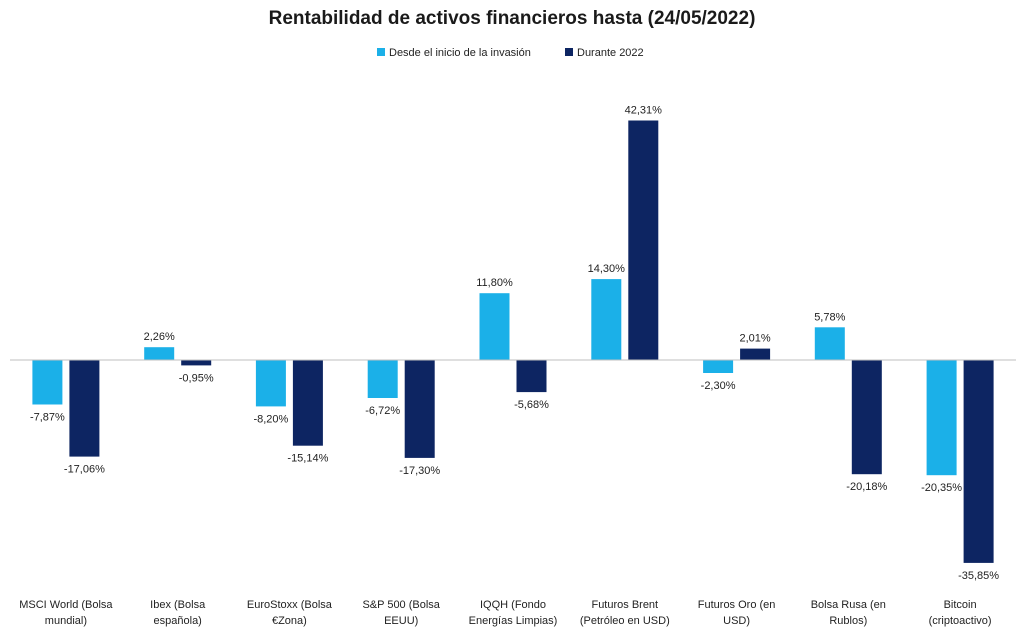  I want to click on category-label-1-line-0: Ibex (Bolsa, so click(178, 605).